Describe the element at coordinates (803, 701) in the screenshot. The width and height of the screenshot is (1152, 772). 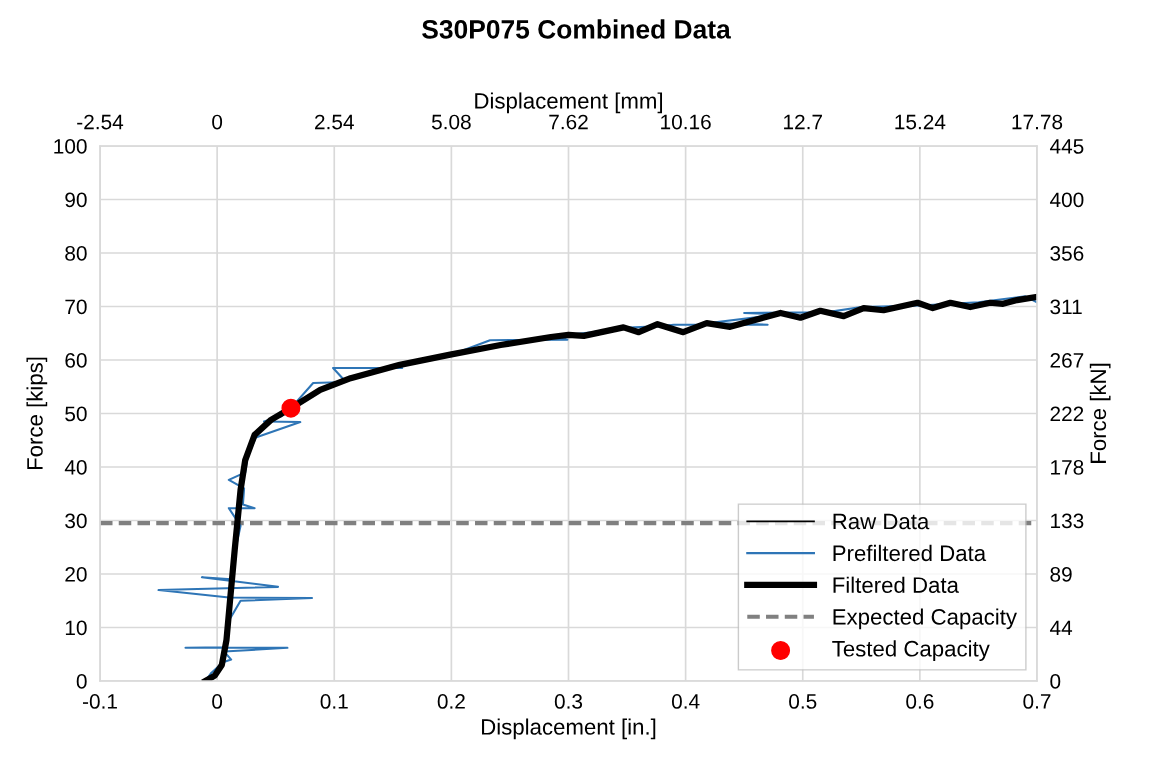
I see `x-tick-label: 0.5` at that location.